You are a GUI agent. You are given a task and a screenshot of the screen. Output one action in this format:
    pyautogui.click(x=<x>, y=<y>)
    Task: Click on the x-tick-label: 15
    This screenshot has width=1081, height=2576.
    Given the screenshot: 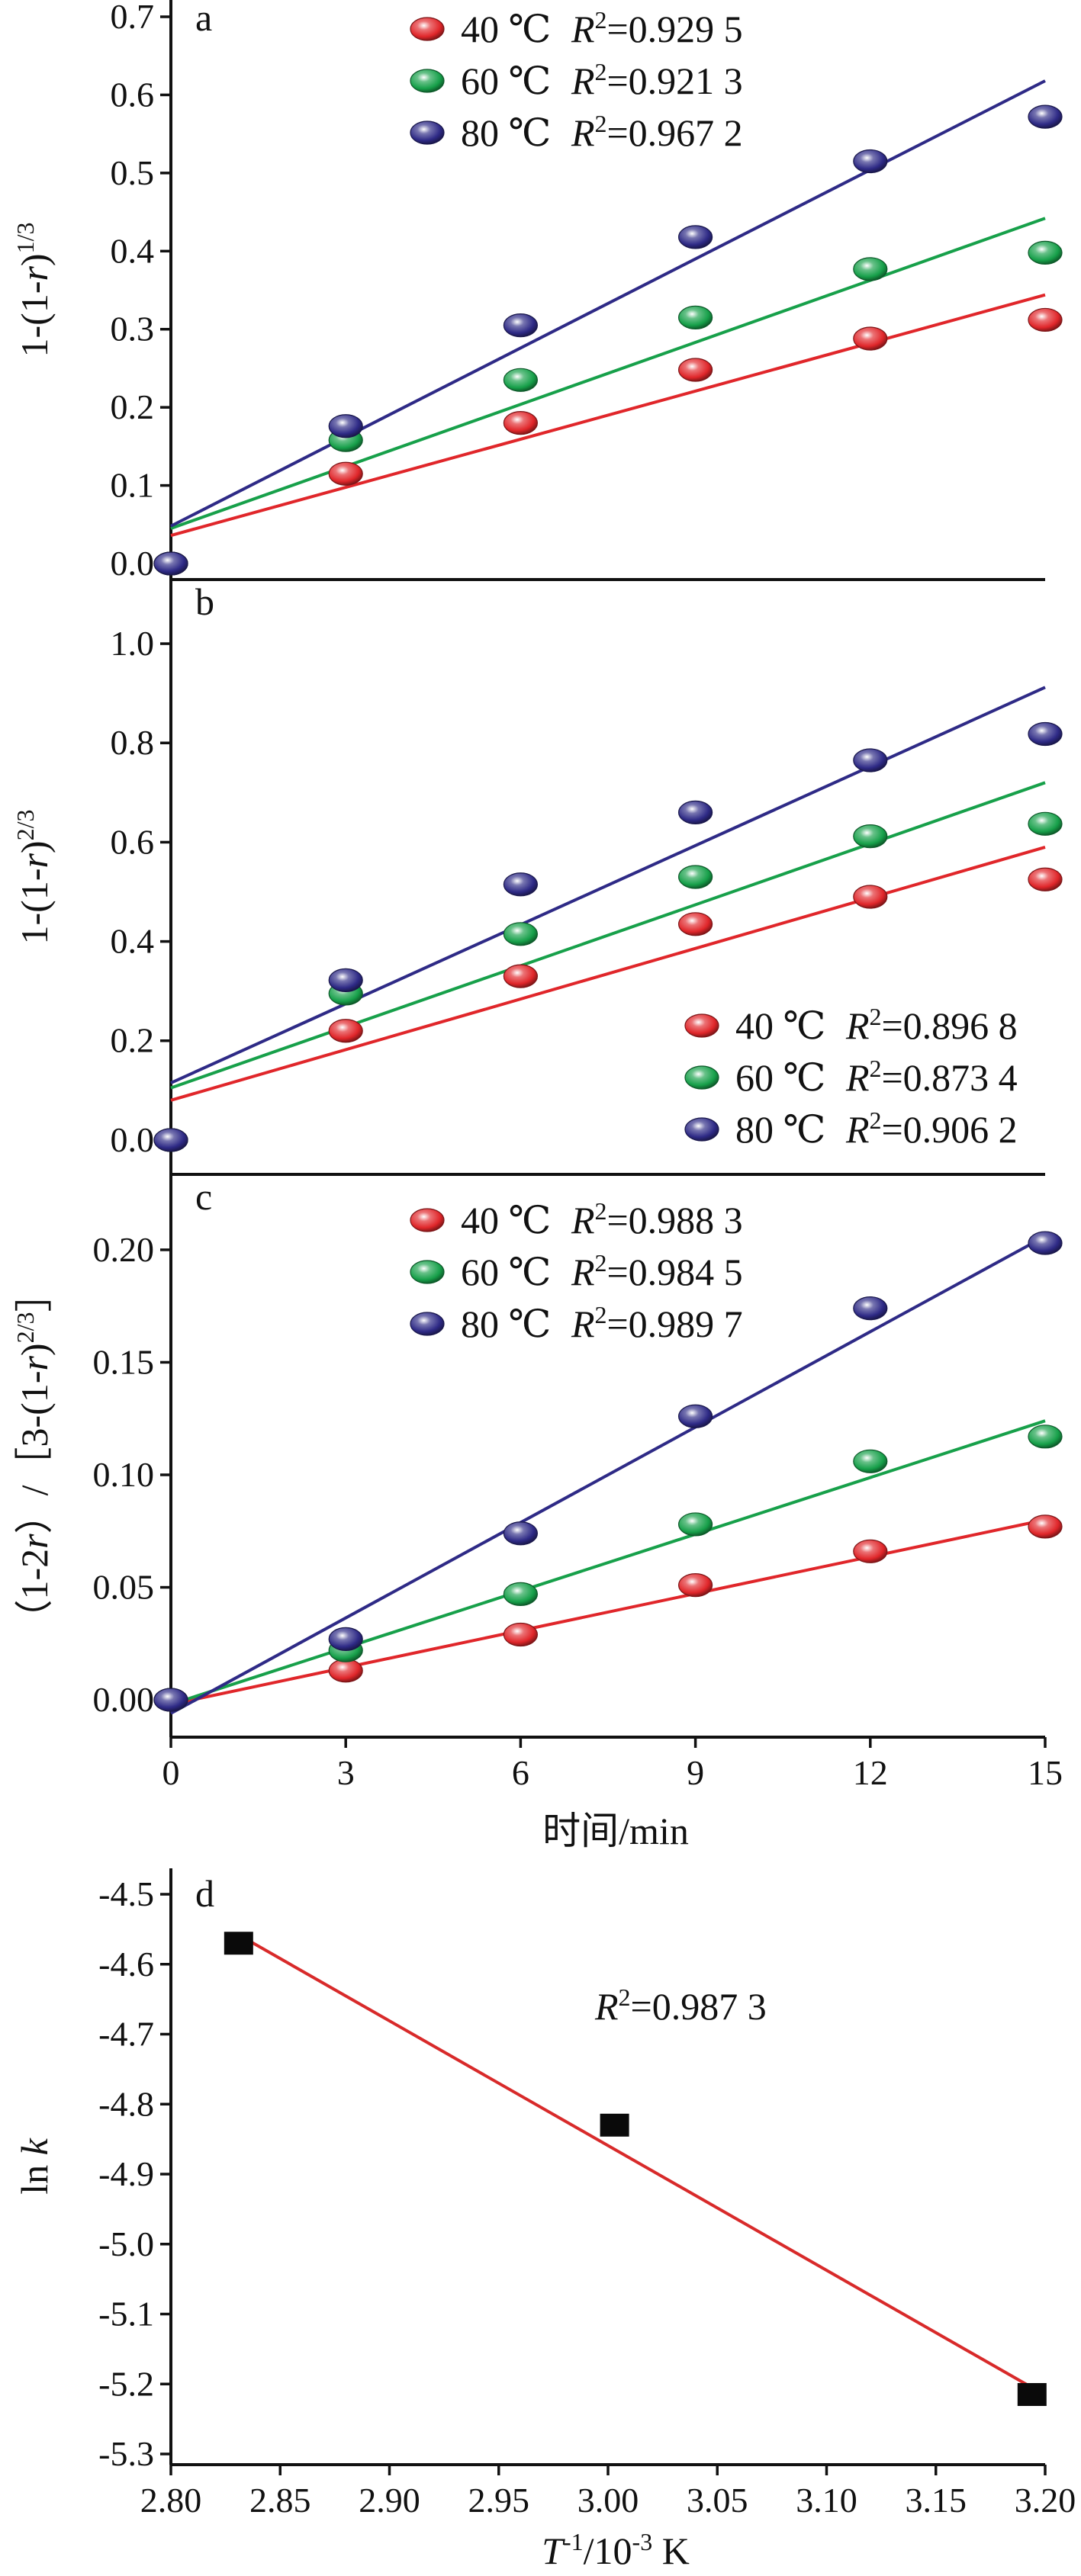 What is the action you would take?
    pyautogui.click(x=1045, y=1772)
    